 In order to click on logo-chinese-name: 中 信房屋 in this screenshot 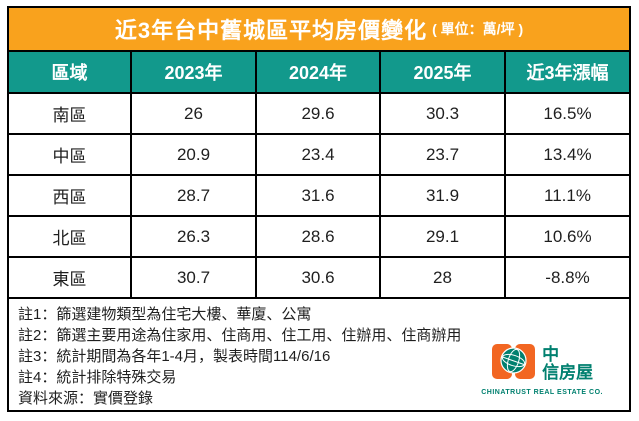, I will do `click(568, 363)`.